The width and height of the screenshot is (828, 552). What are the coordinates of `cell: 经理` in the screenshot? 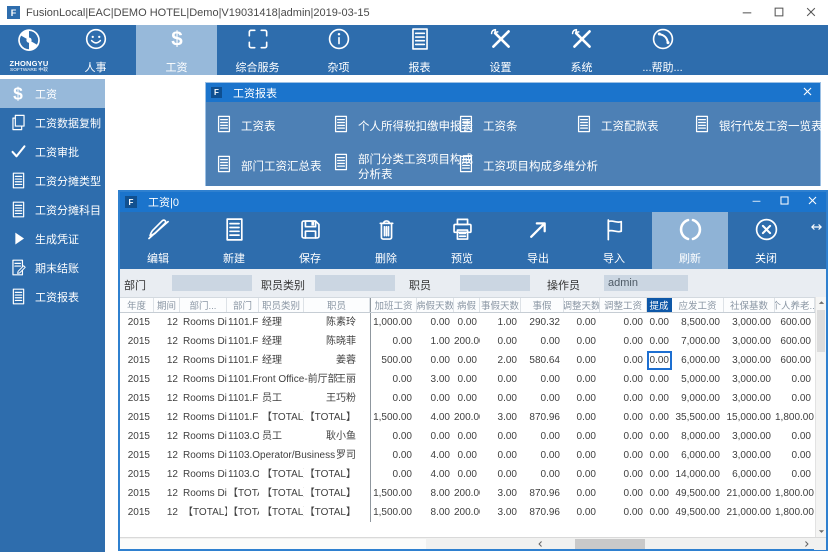 It's located at (272, 360).